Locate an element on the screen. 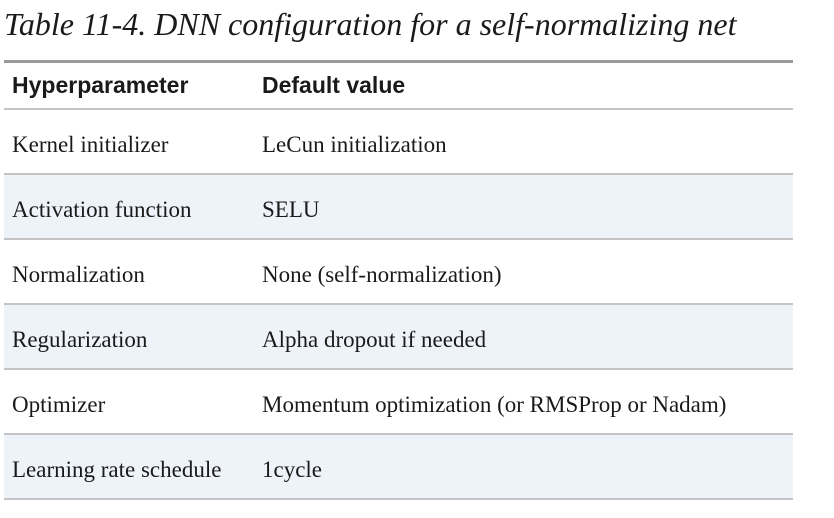 This screenshot has width=834, height=518. table-row: Learning rate schedule 1cycle is located at coordinates (398, 467).